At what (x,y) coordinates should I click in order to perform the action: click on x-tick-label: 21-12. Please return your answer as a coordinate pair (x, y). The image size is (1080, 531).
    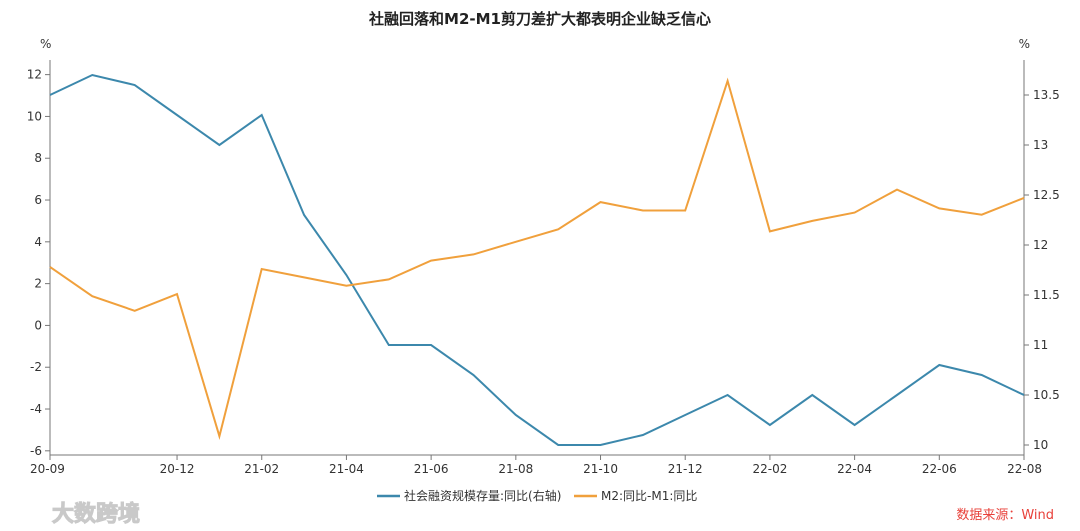
    Looking at the image, I should click on (685, 469).